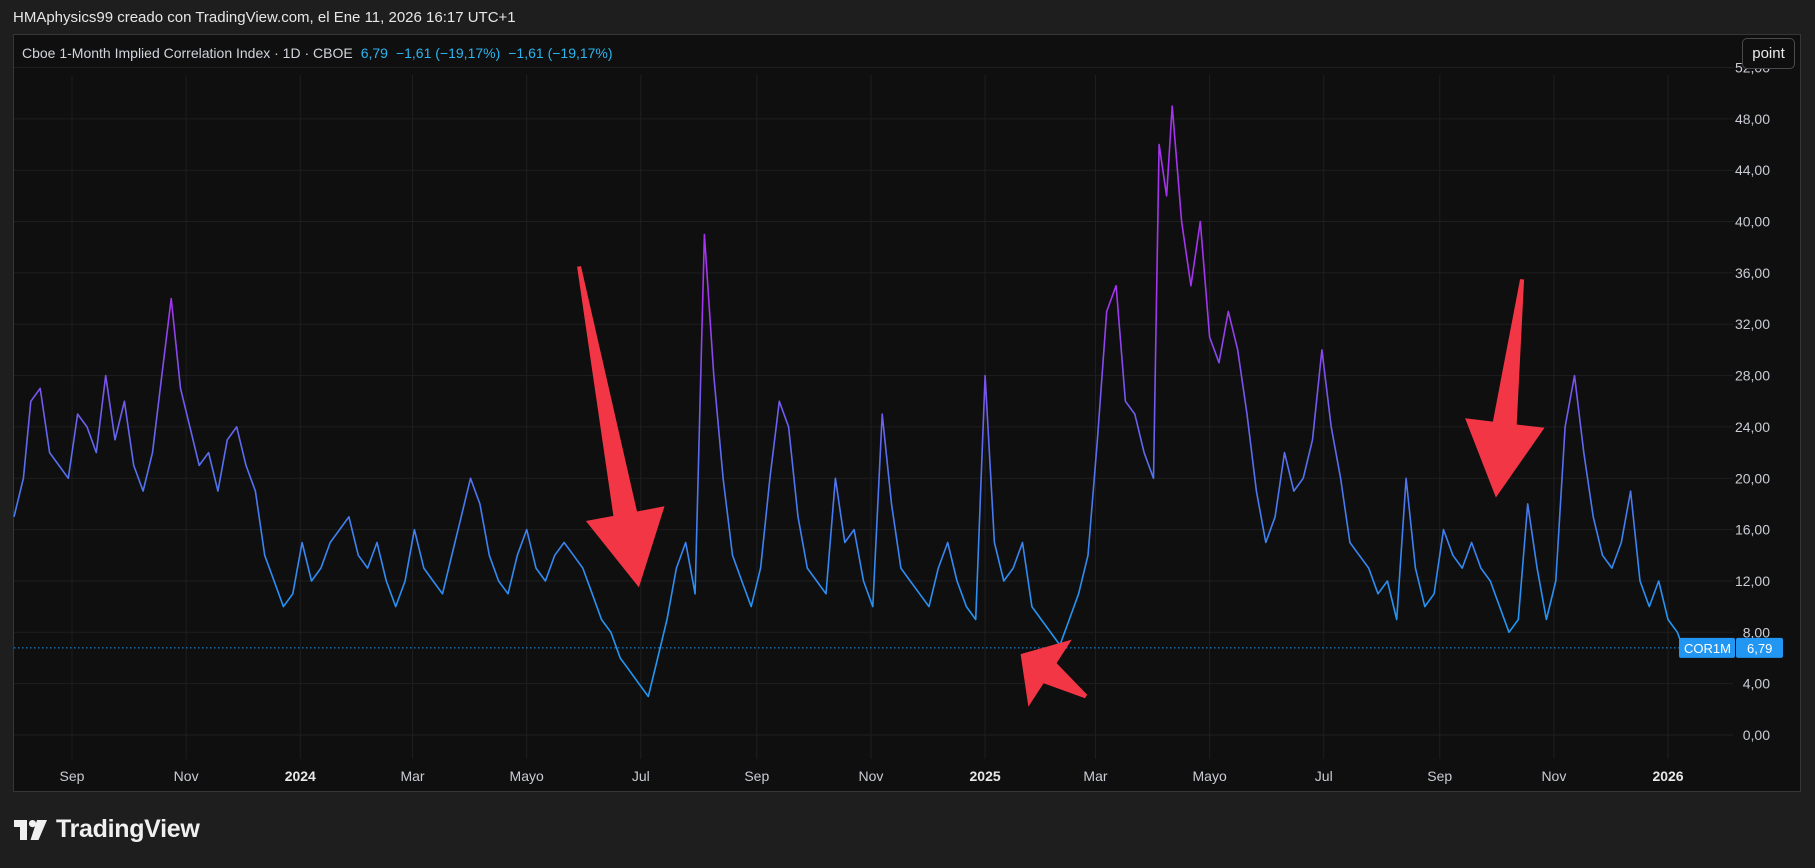 Image resolution: width=1815 pixels, height=868 pixels. I want to click on y-tick-label: 40,00, so click(1752, 222).